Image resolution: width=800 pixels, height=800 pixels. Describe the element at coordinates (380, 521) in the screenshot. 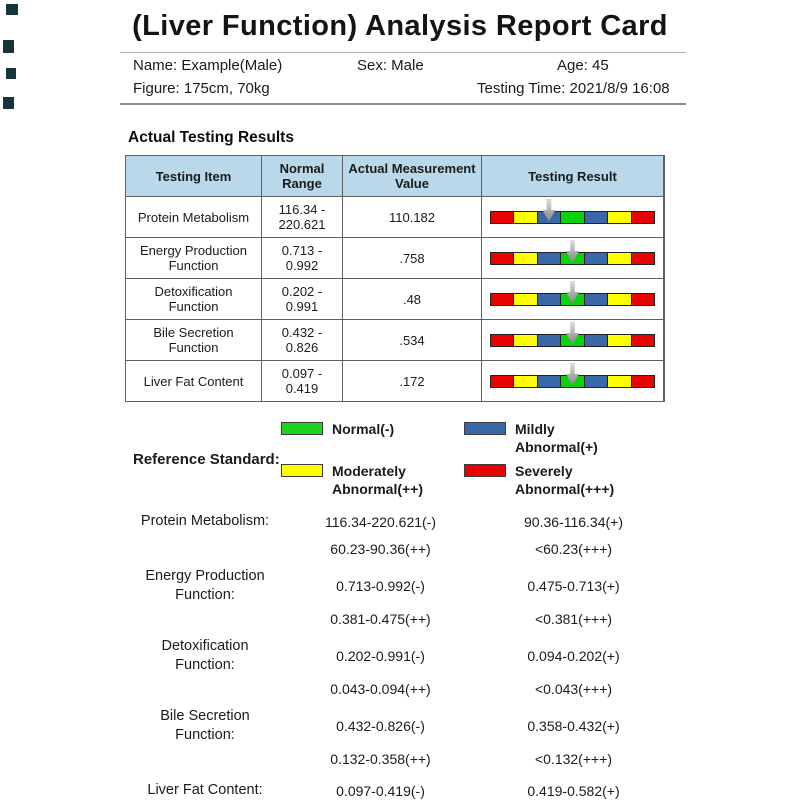

I see `reference-range-value: 116.34-220.621(-)` at that location.